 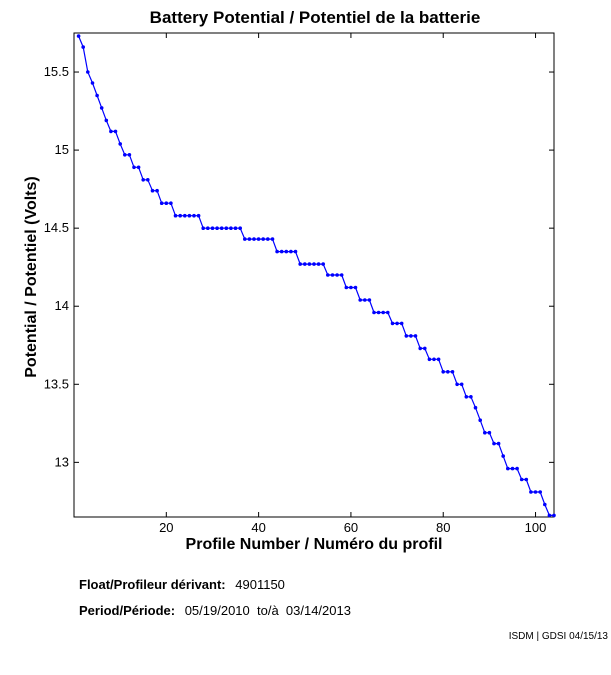 I want to click on y-tick-label: 13.5, so click(x=56, y=383).